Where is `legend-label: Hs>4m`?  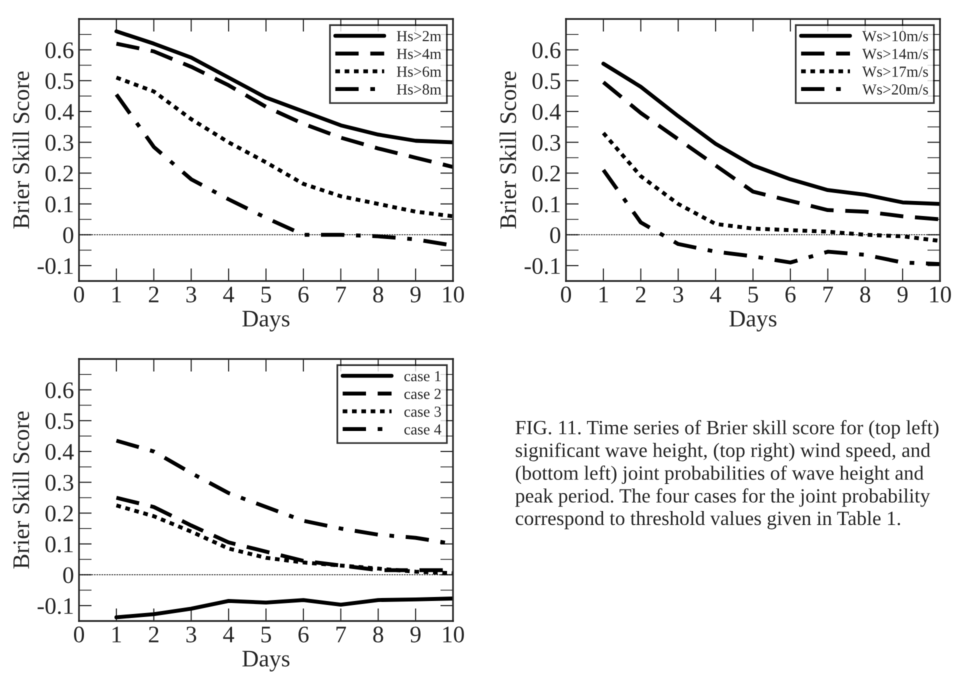 legend-label: Hs>4m is located at coordinates (419, 54).